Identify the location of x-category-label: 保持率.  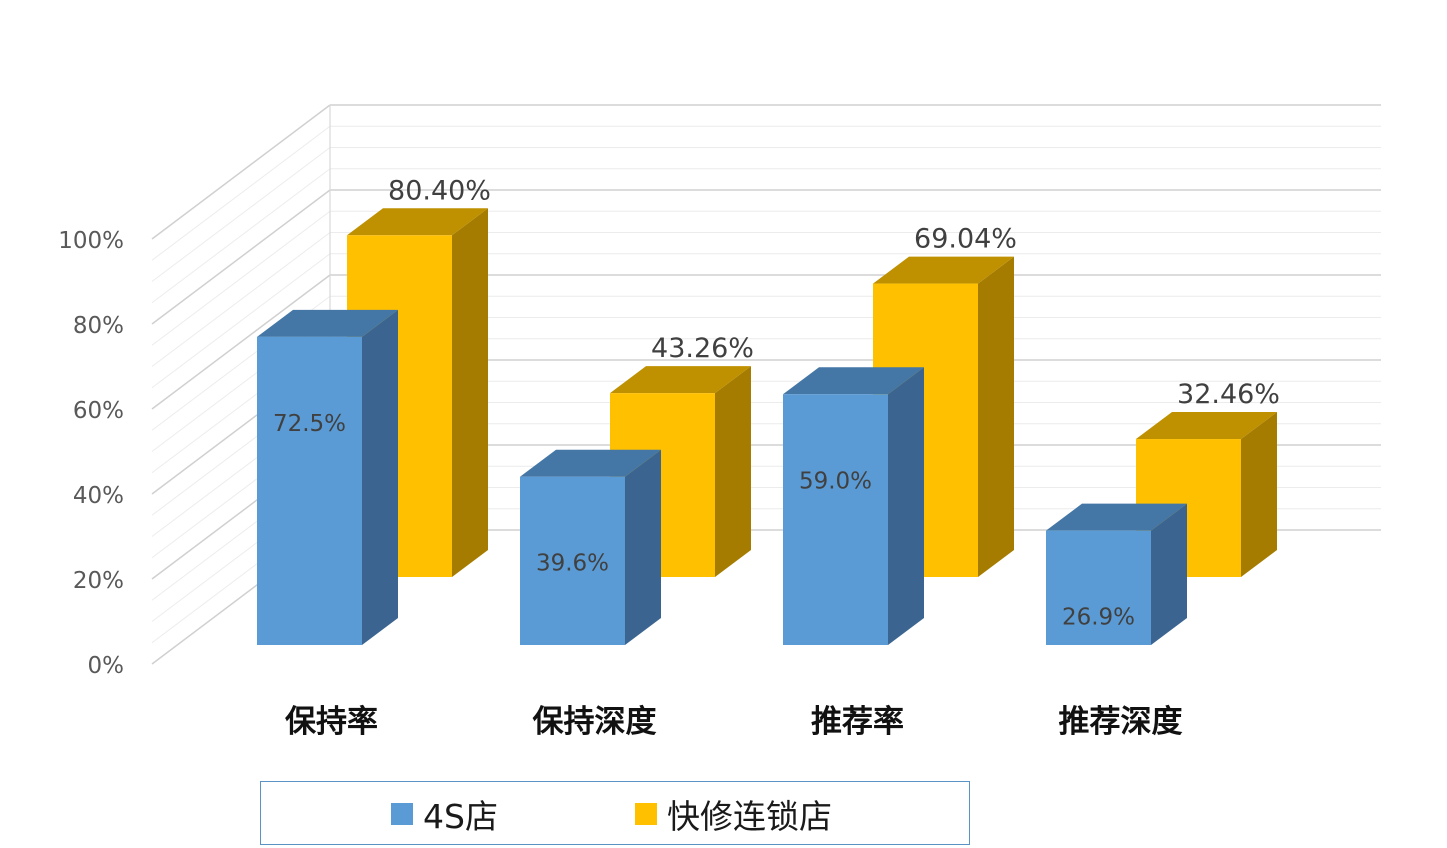
(331, 722).